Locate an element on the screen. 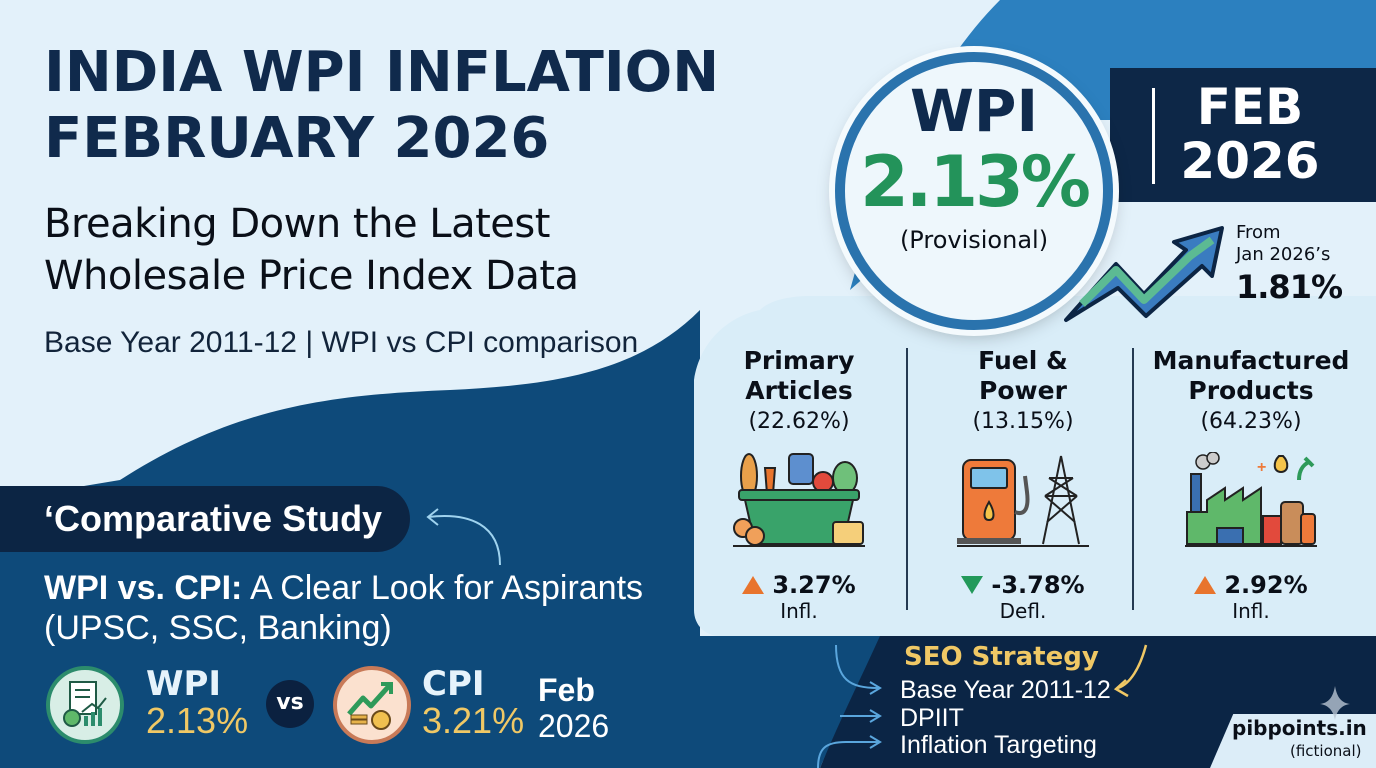 The image size is (1376, 768). comparison-heading-line-1: WPI vs. CPI: A Clear Look for Aspirants is located at coordinates (343, 588).